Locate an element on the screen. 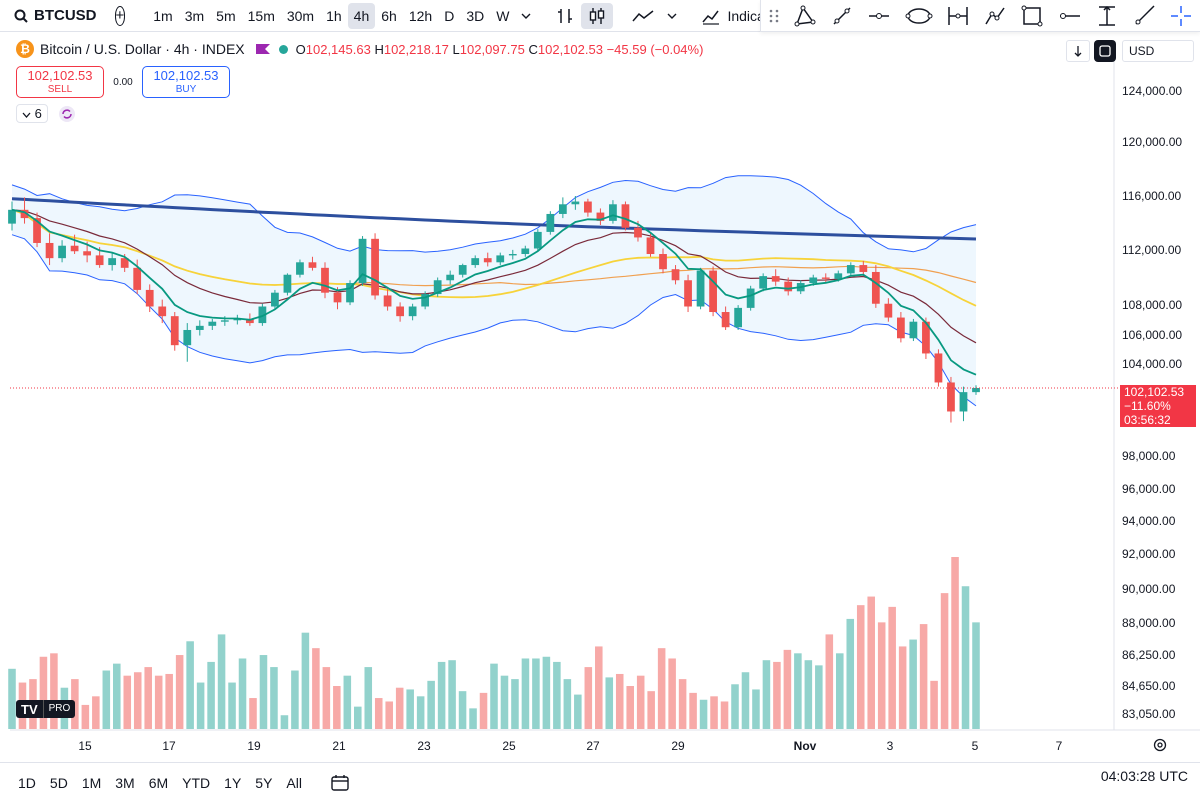  price-tick: 92,000.00 is located at coordinates (1149, 554).